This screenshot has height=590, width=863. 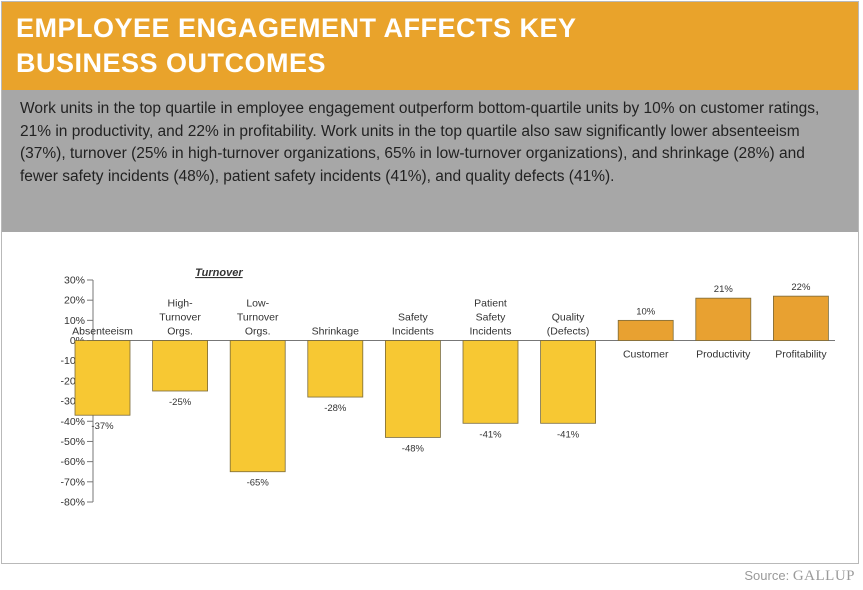 I want to click on y-tick-label: -70%, so click(x=72, y=482).